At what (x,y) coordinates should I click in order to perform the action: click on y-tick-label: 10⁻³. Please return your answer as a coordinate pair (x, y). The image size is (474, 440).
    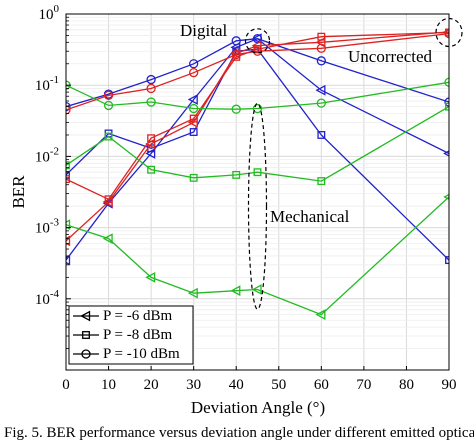
    Looking at the image, I should click on (47, 227).